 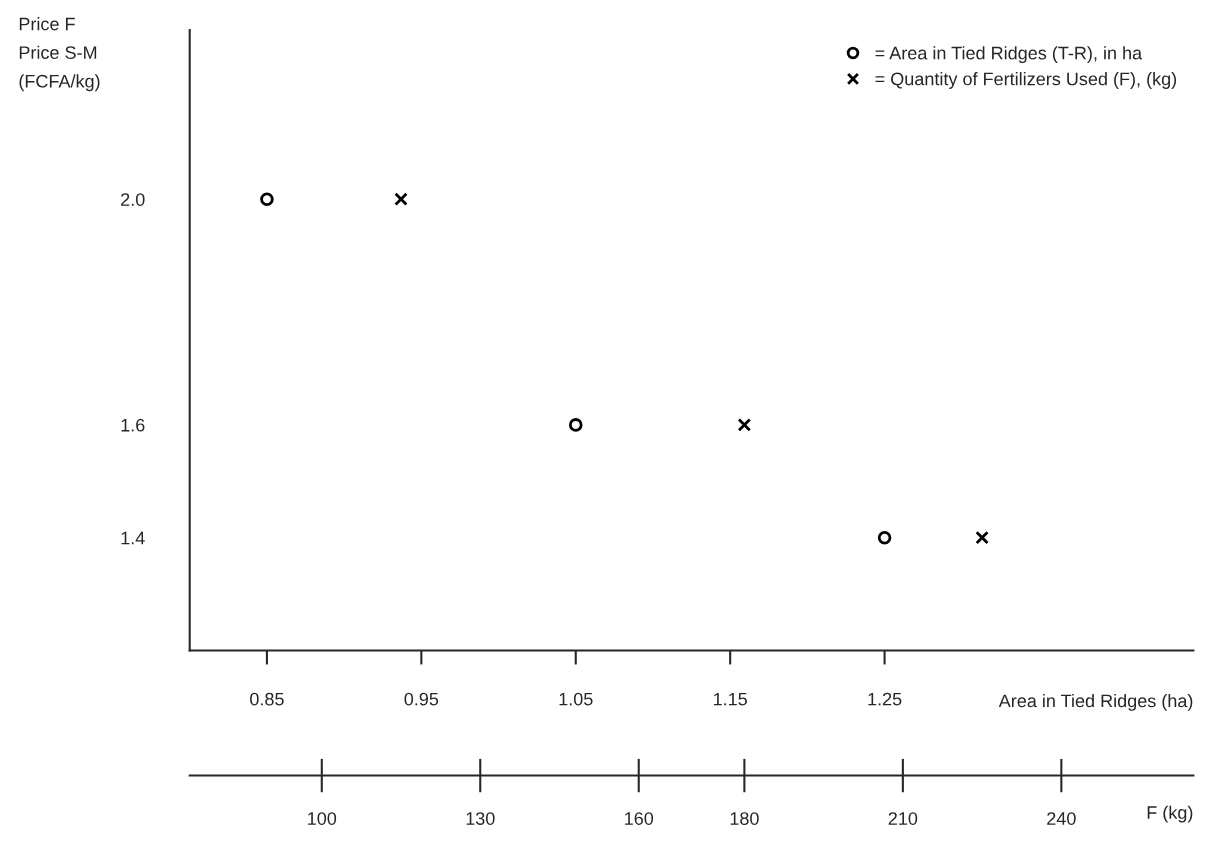 What do you see at coordinates (133, 538) in the screenshot?
I see `y-tick-label: 1.4` at bounding box center [133, 538].